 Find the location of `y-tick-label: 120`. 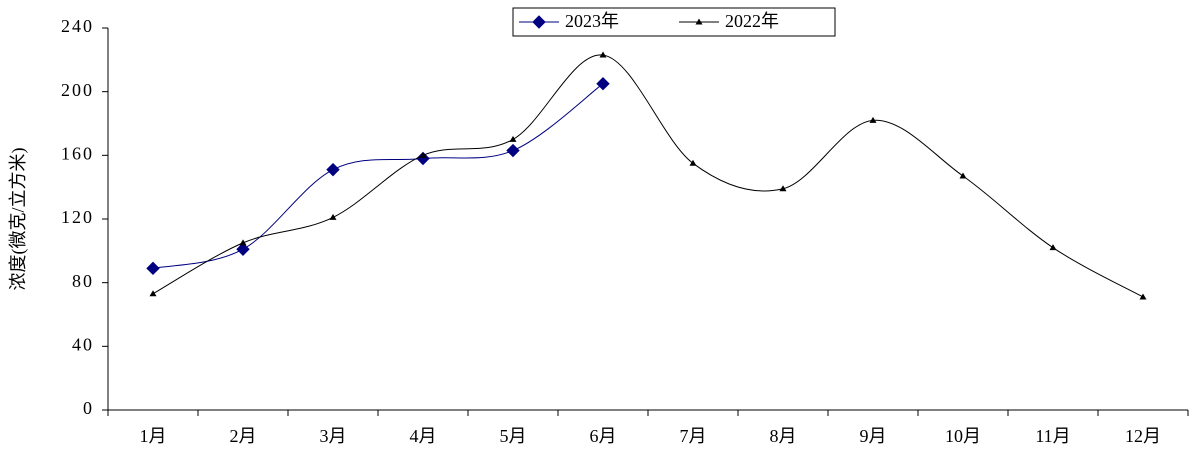

y-tick-label: 120 is located at coordinates (77, 217).